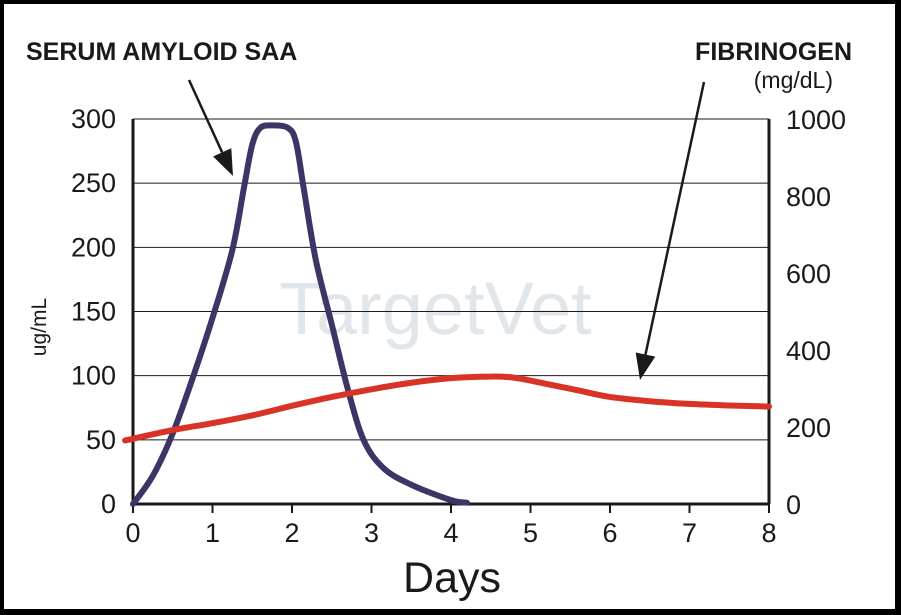 Image resolution: width=901 pixels, height=615 pixels. What do you see at coordinates (808, 274) in the screenshot?
I see `y-right-tick-label: 600` at bounding box center [808, 274].